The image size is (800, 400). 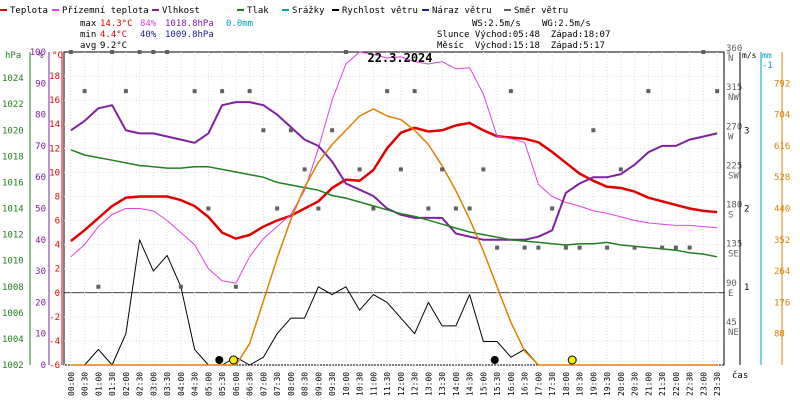 What do you see at coordinates (728, 56) in the screenshot?
I see `unit-deg: °` at bounding box center [728, 56].